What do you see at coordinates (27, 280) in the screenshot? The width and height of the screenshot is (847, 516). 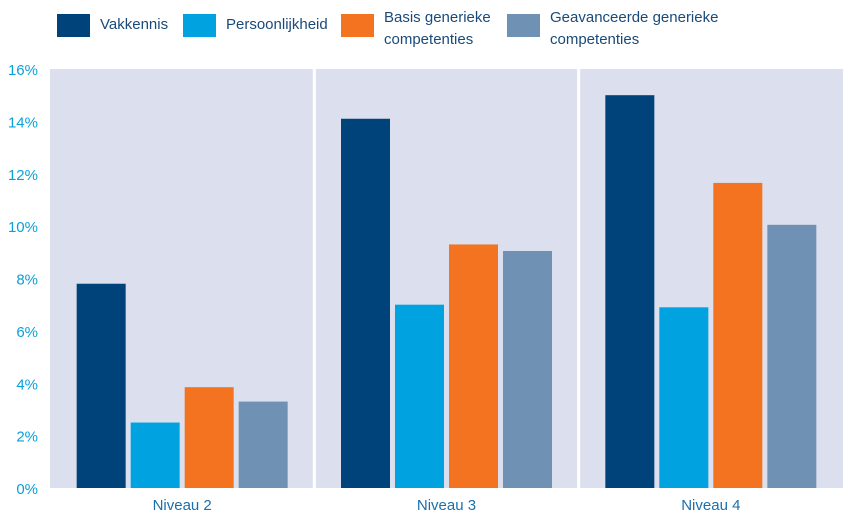 I see `y-tick-label: 8%` at bounding box center [27, 280].